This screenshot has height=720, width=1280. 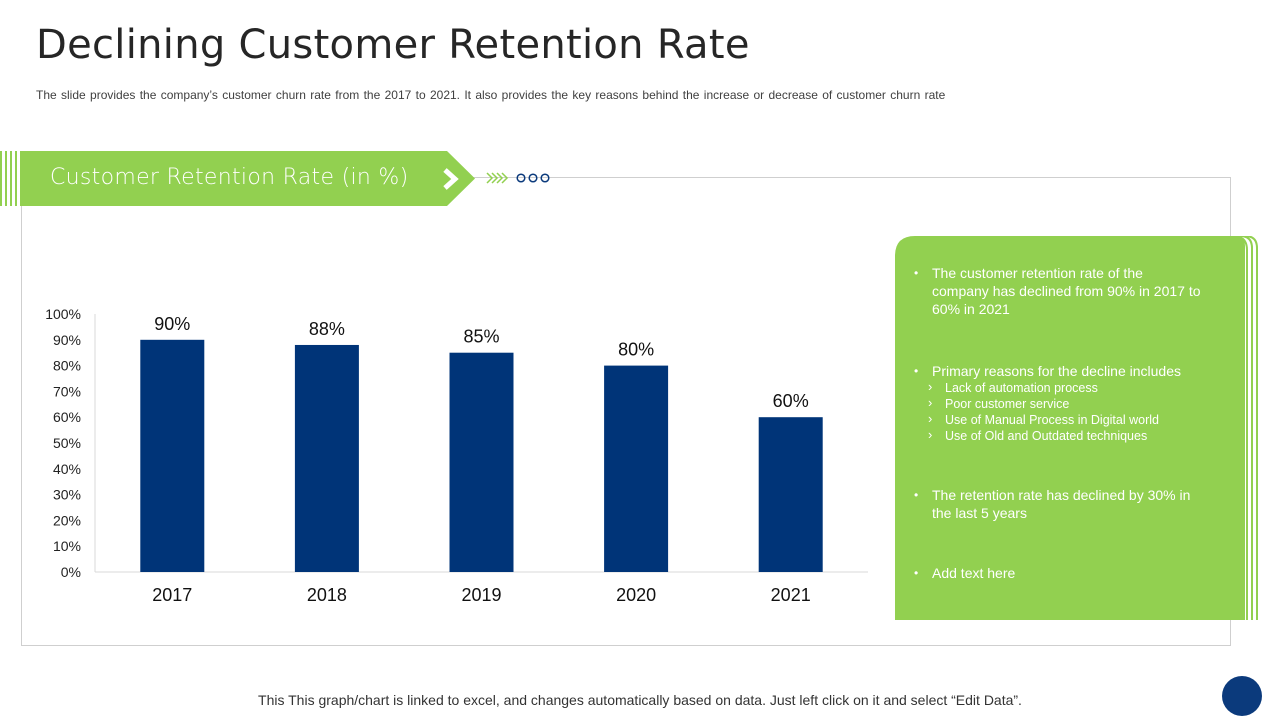 I want to click on slide-title: Declining Customer Retention Rate, so click(x=393, y=45).